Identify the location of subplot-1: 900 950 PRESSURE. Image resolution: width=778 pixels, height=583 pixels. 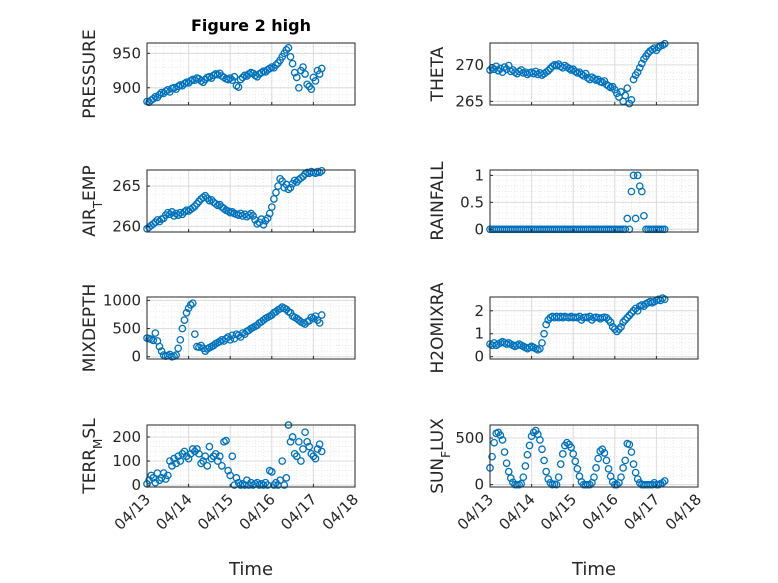
(218, 74).